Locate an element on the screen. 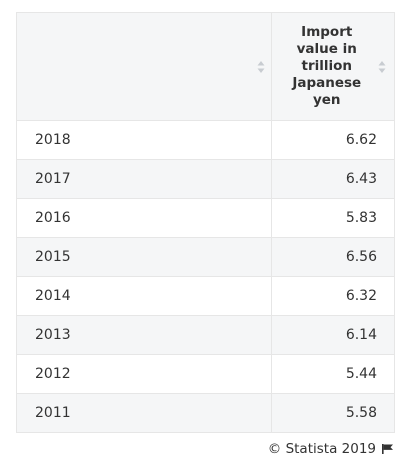  table-row: 2016 5.83 is located at coordinates (205, 218).